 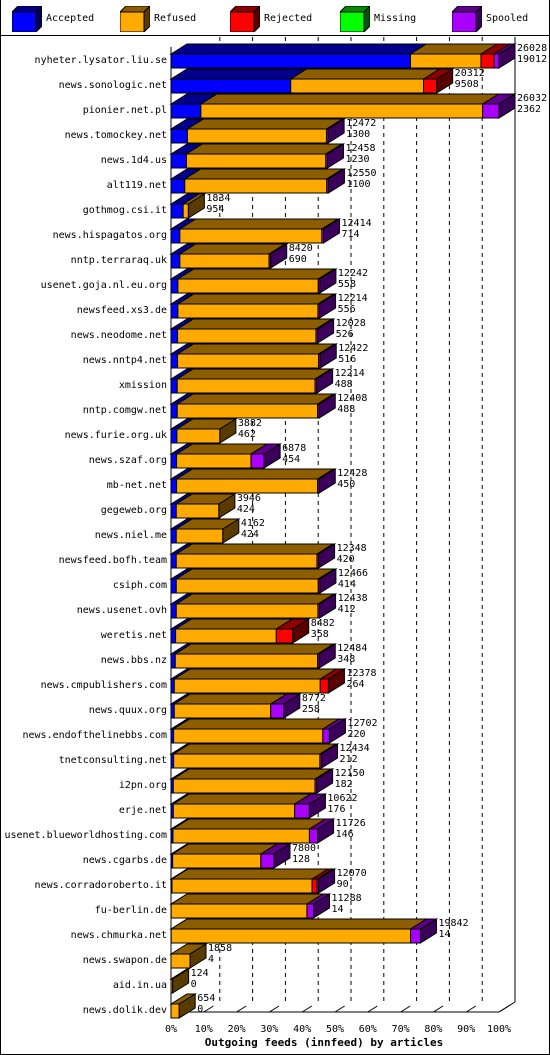 I want to click on value-label-total: 654, so click(x=206, y=998).